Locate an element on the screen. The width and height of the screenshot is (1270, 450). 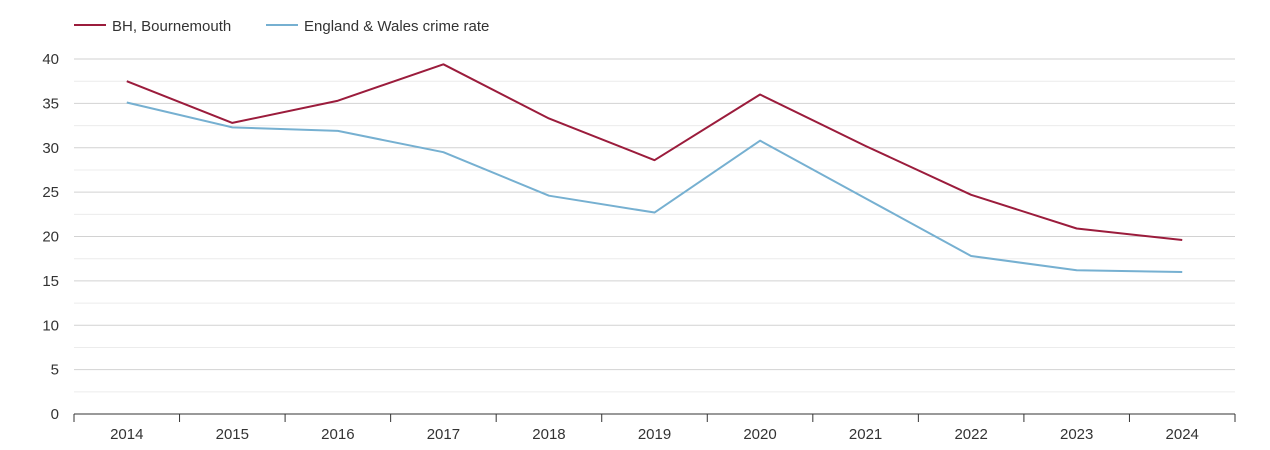
x-tick-label: 2014 is located at coordinates (126, 434).